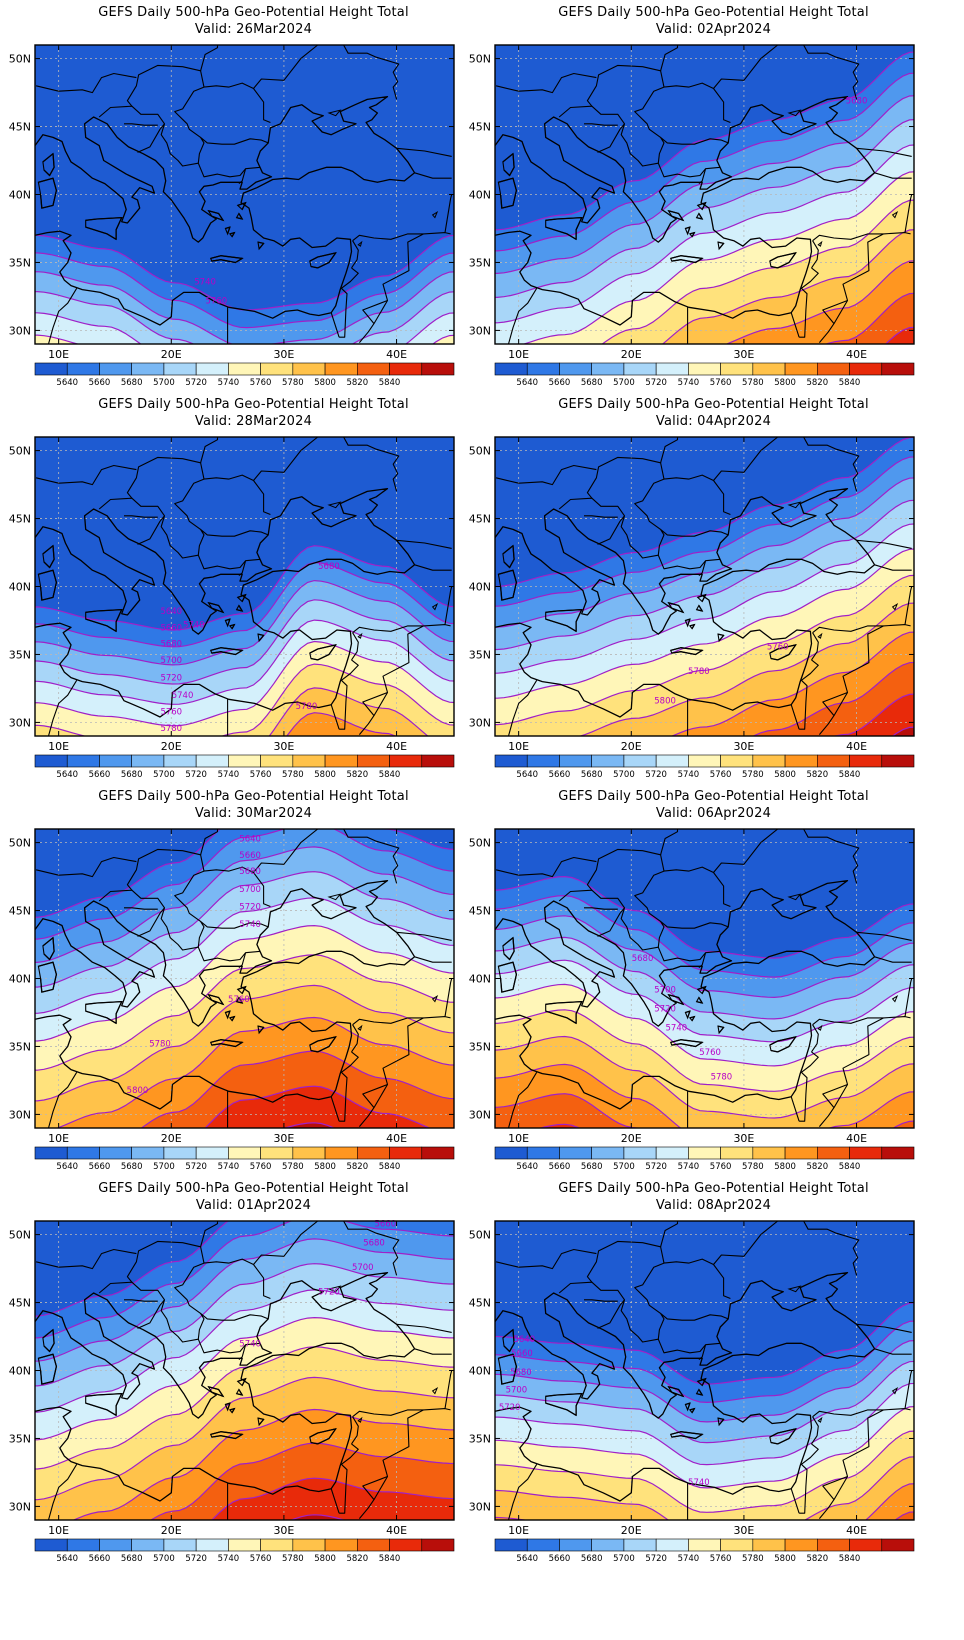 This screenshot has width=964, height=1640. What do you see at coordinates (689, 1167) in the screenshot?
I see `colorbar-label: 5740` at bounding box center [689, 1167].